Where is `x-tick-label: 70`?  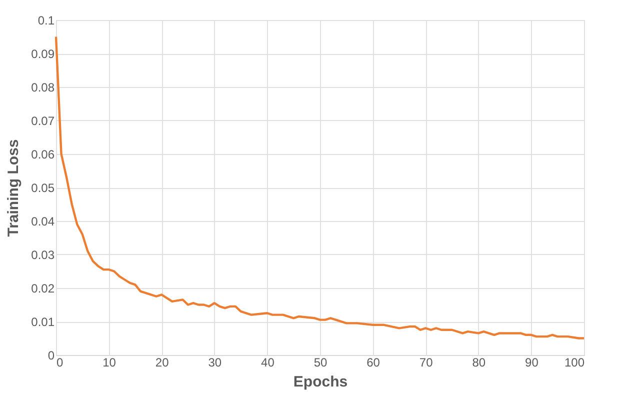 x-tick-label: 70 is located at coordinates (426, 363).